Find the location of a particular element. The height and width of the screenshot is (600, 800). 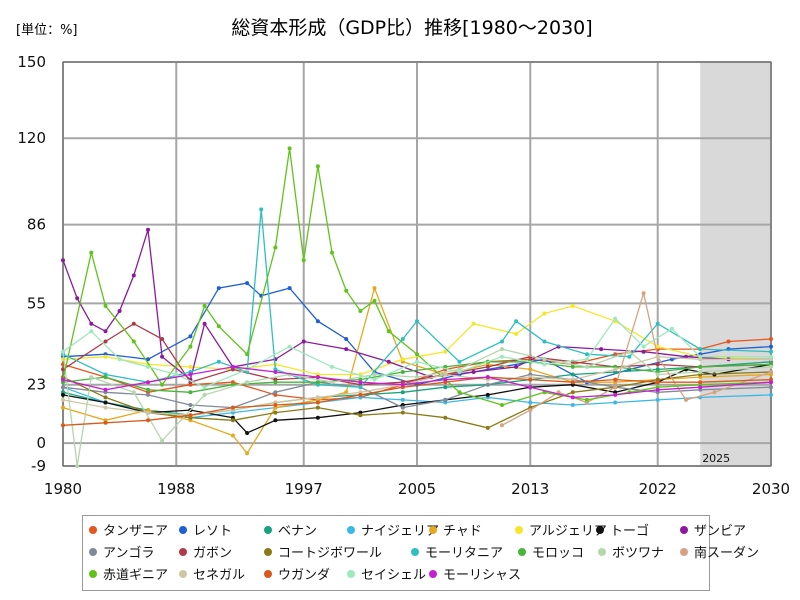

x-tick-label: 1988 is located at coordinates (176, 489).